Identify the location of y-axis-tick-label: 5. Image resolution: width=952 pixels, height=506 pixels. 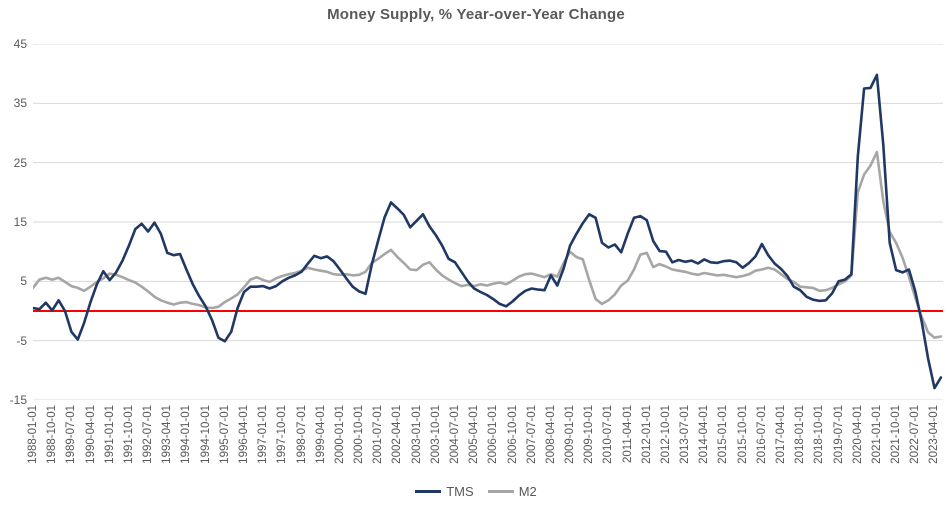
(23, 281).